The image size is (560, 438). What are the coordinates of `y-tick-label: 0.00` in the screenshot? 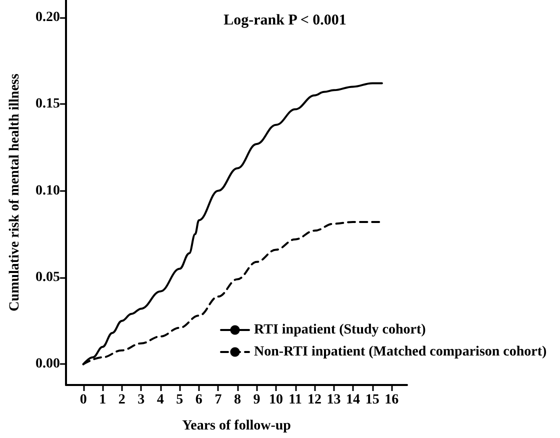 It's located at (48, 364).